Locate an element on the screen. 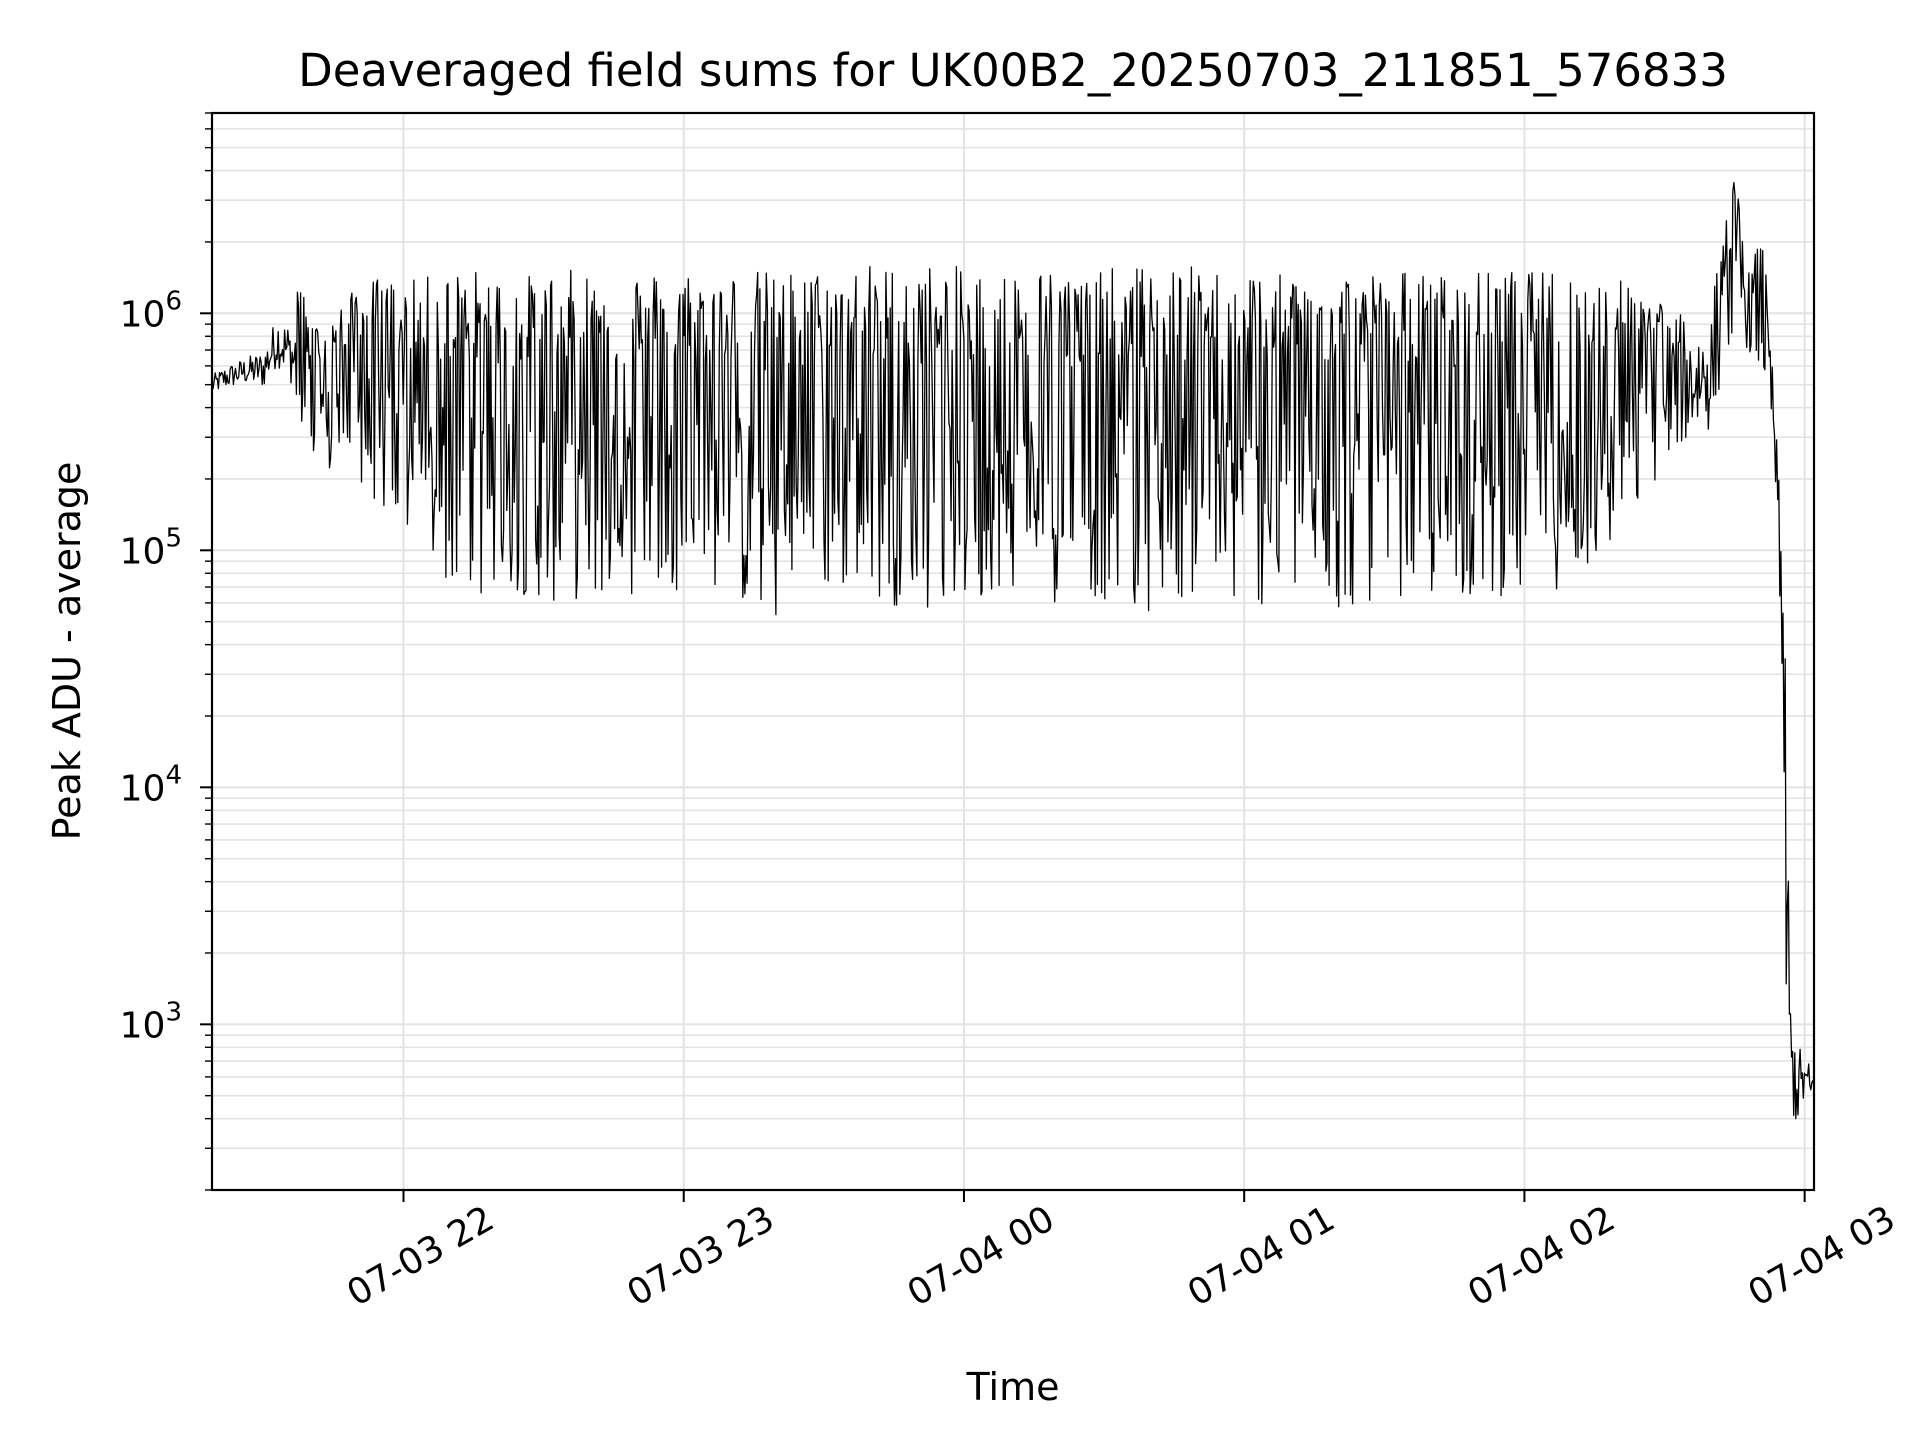 This screenshot has height=1440, width=1920. y-tick-label: 10⁶ is located at coordinates (151, 310).